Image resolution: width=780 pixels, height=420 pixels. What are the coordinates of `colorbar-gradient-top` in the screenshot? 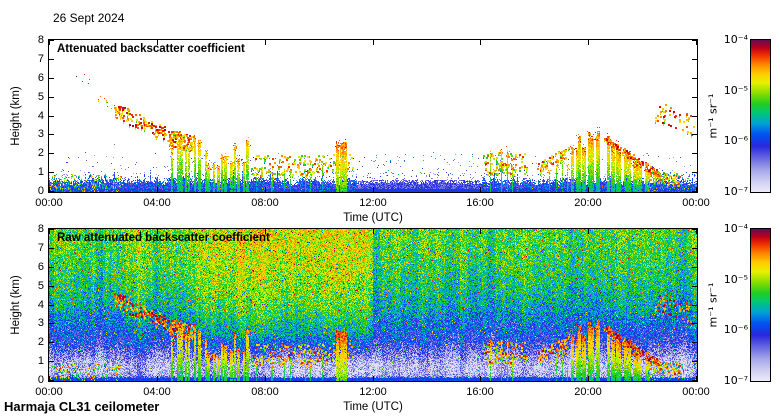 It's located at (760, 116).